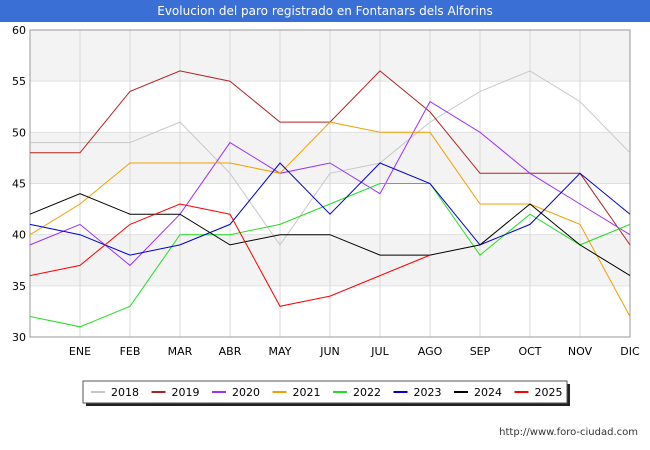  What do you see at coordinates (568, 432) in the screenshot?
I see `source-url: http://www.foro-ciudad.com` at bounding box center [568, 432].